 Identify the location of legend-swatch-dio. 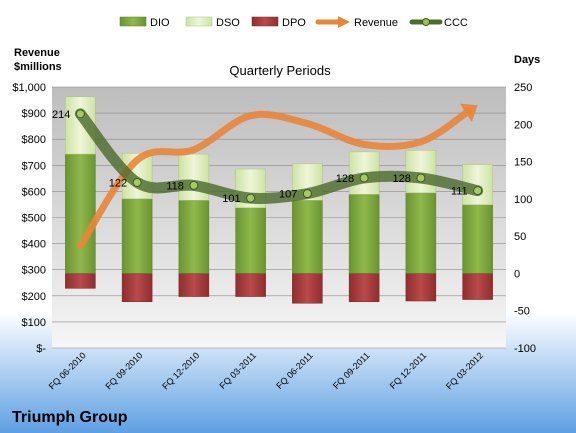
(133, 21).